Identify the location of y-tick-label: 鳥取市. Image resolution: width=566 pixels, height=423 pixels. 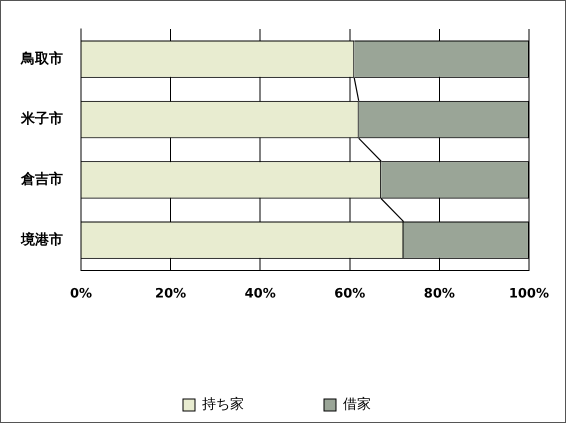
(41, 58).